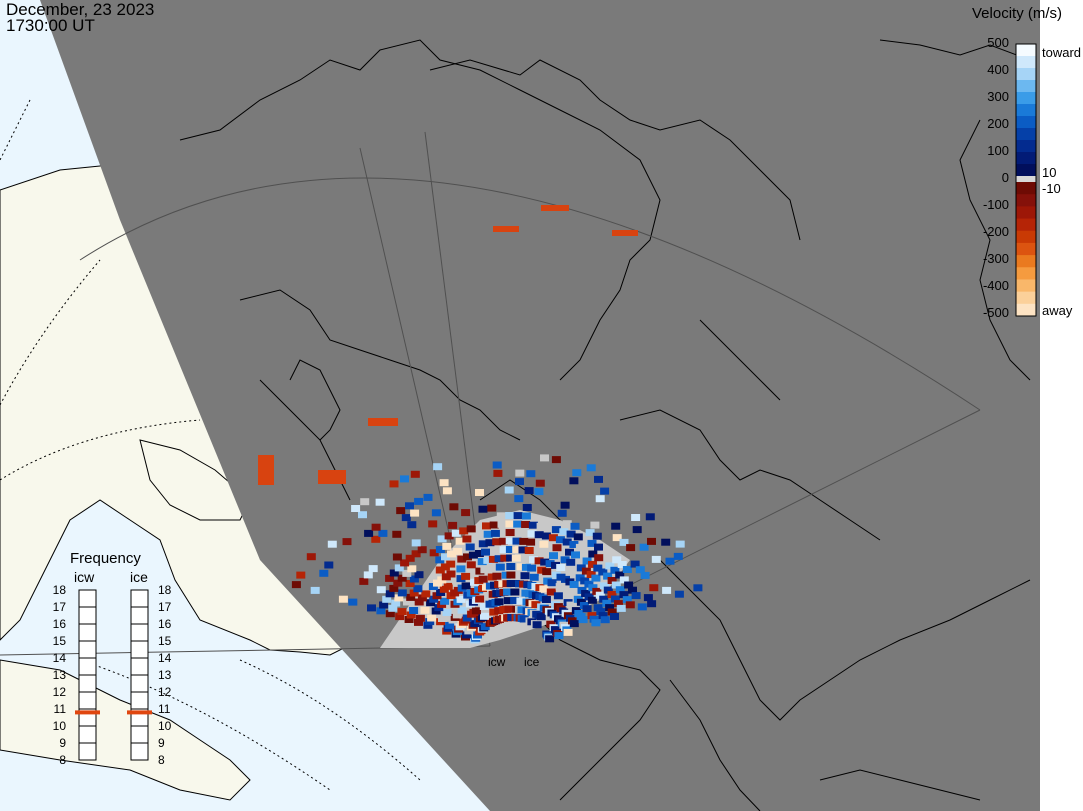 The height and width of the screenshot is (811, 1083). What do you see at coordinates (165, 624) in the screenshot?
I see `frequency-tick: 16` at bounding box center [165, 624].